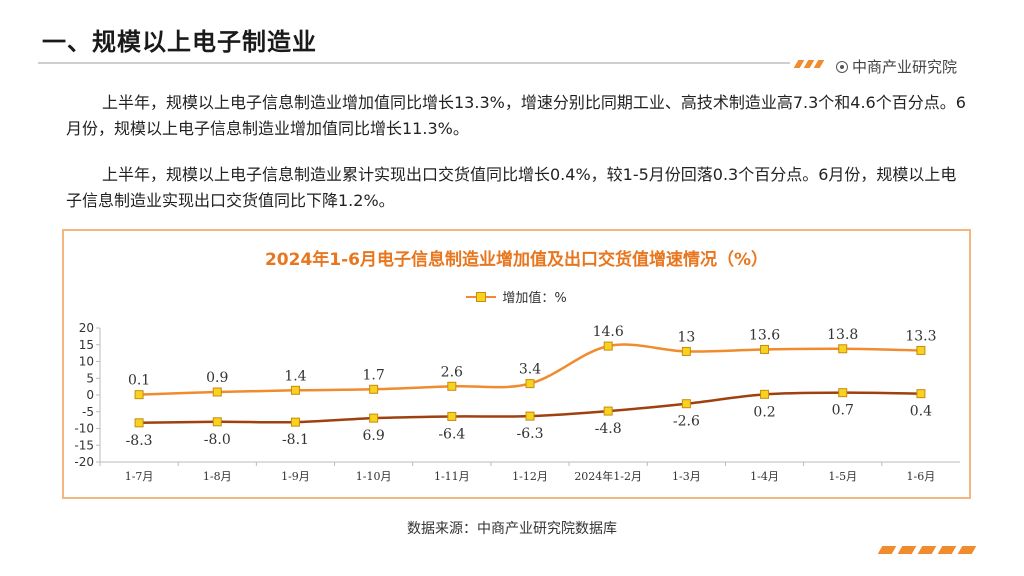 This screenshot has height=576, width=1024. Describe the element at coordinates (842, 335) in the screenshot. I see `data-label: 13.8` at that location.